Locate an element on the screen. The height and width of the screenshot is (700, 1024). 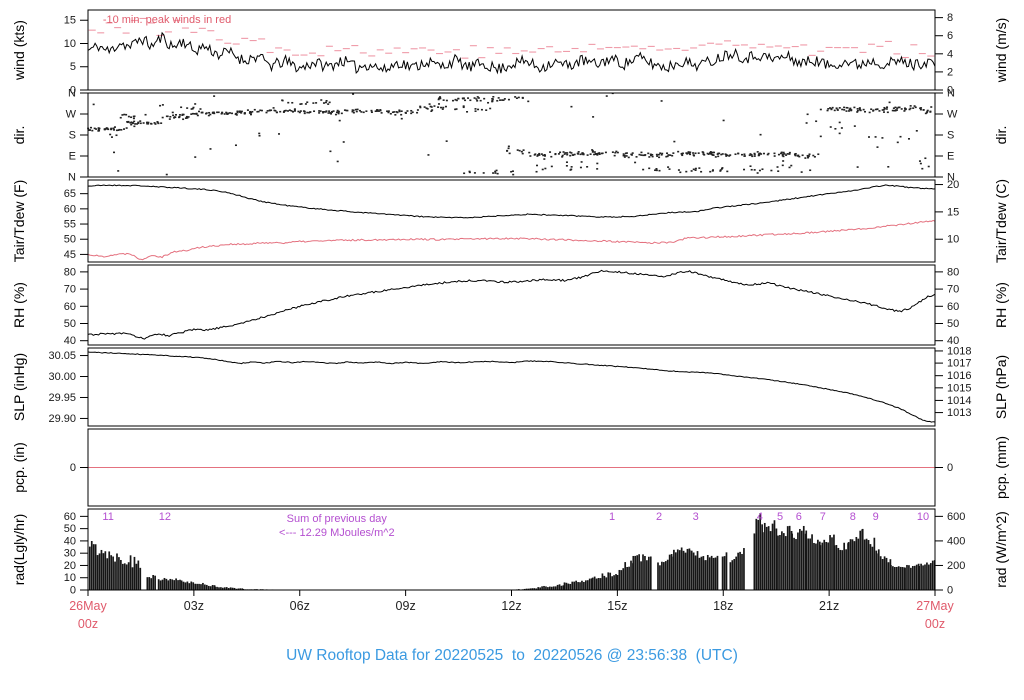
svg-text: 27May is located at coordinates (935, 606).